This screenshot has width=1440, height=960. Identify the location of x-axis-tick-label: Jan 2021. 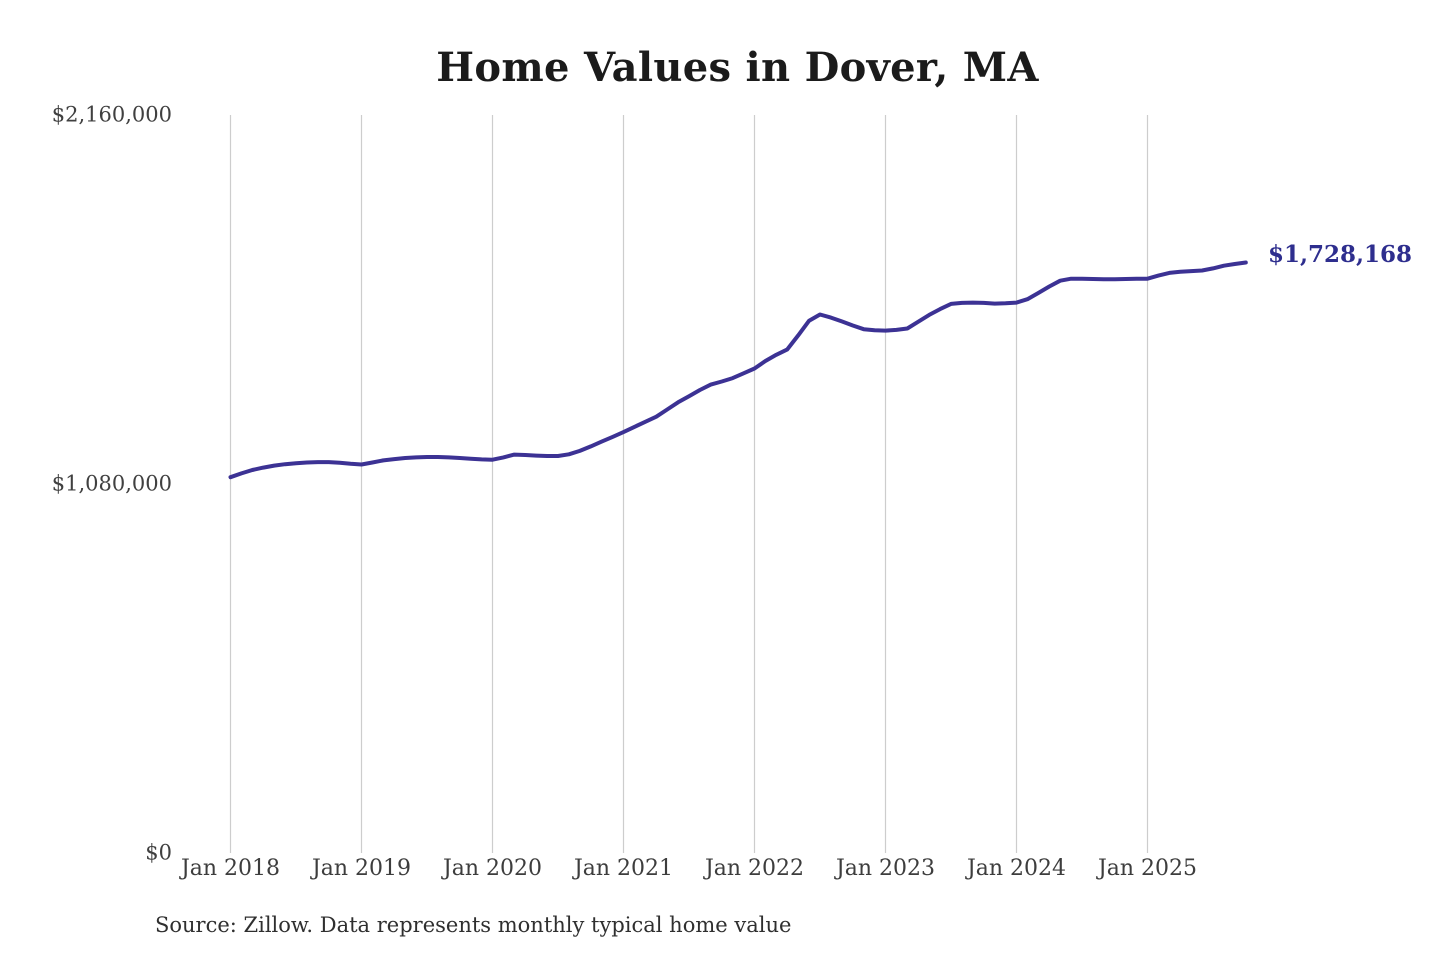
(623, 868).